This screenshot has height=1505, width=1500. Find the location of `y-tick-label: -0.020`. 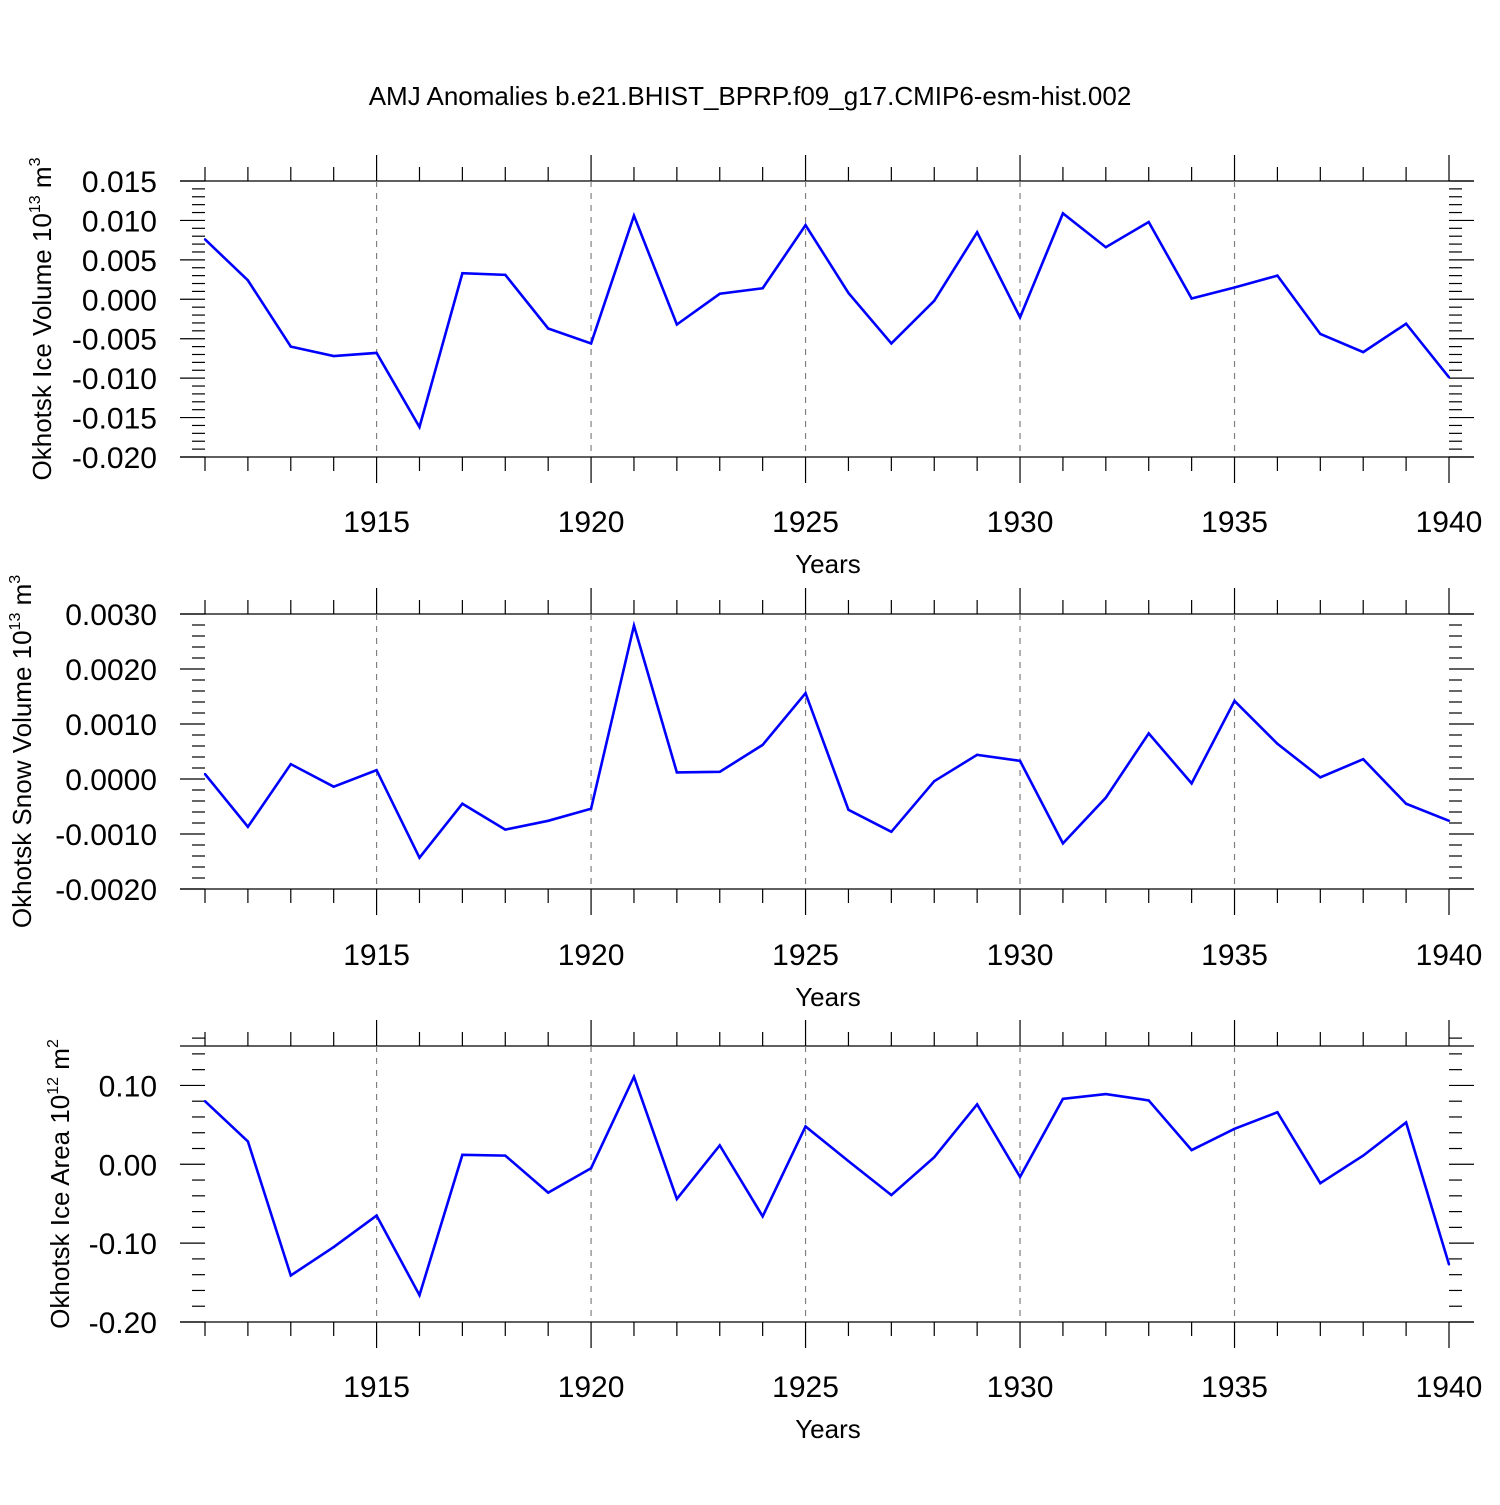

y-tick-label: -0.020 is located at coordinates (114, 458).